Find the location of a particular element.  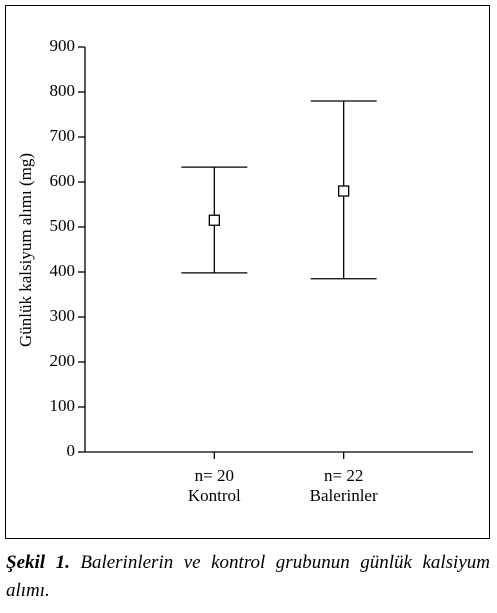

x-tick-label: Balerinler is located at coordinates (344, 495).